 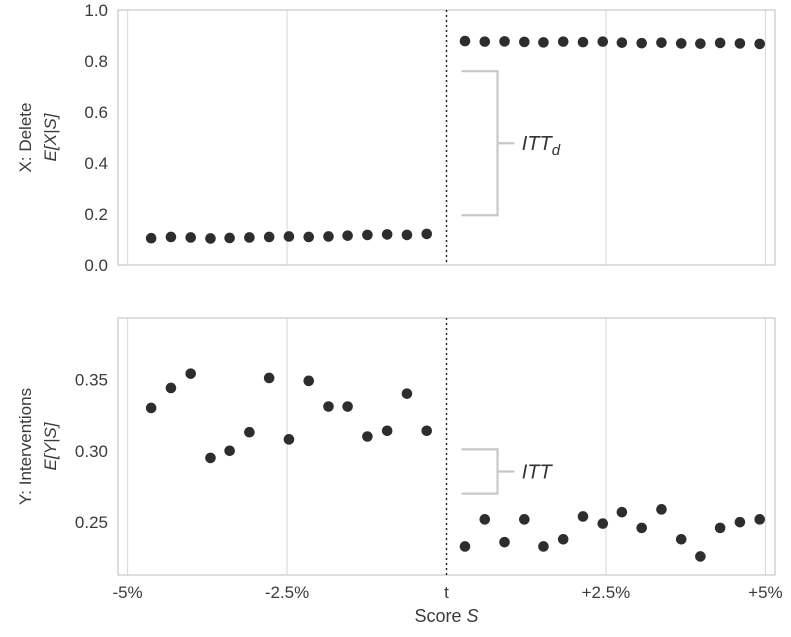 I want to click on y-tick-label: 0.35, so click(x=91, y=379).